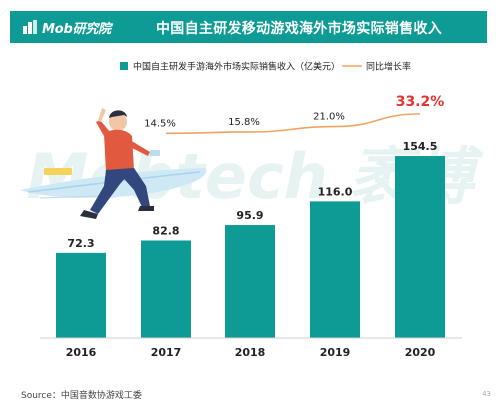  I want to click on growth-rate-line, so click(293, 124).